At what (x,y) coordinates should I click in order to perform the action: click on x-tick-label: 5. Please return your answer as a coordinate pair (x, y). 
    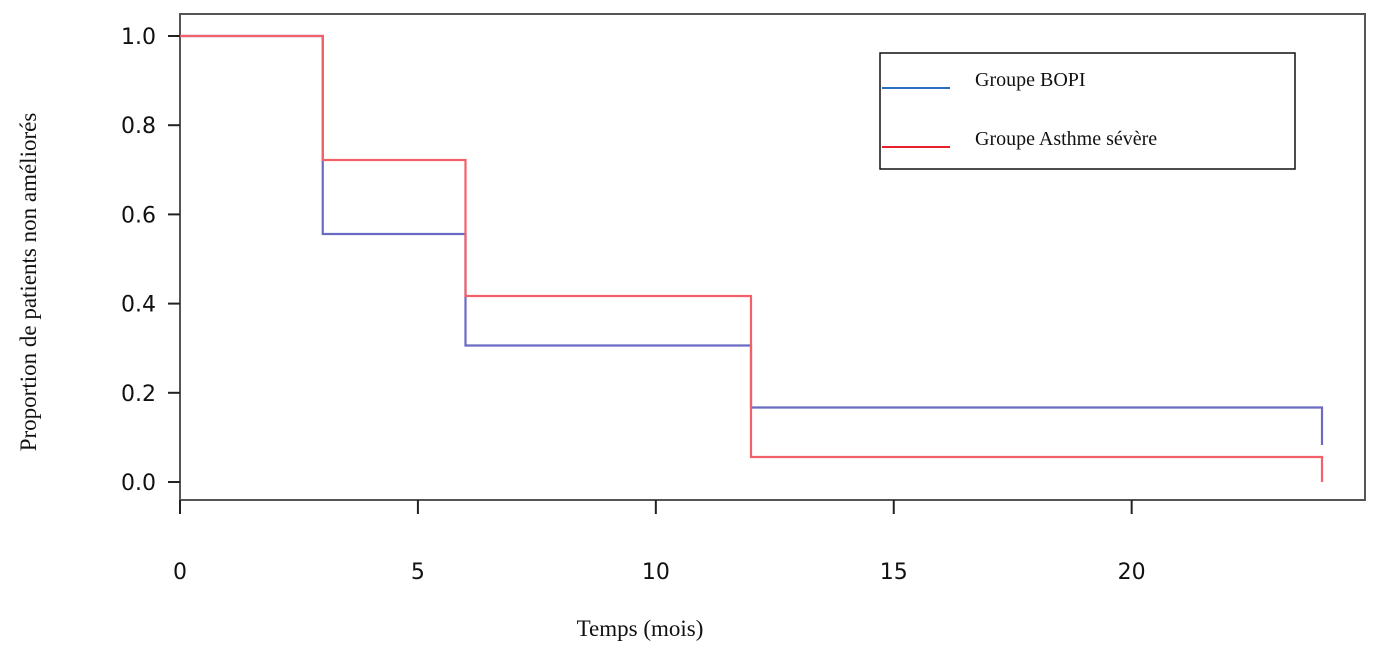
    Looking at the image, I should click on (418, 572).